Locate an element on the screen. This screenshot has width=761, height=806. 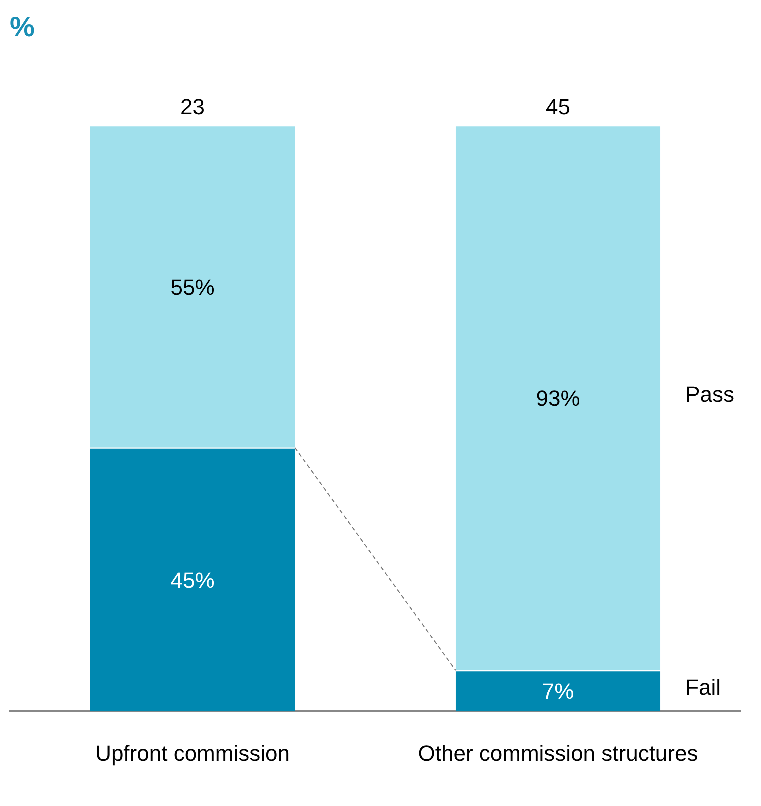
series-label: Fail is located at coordinates (704, 687).